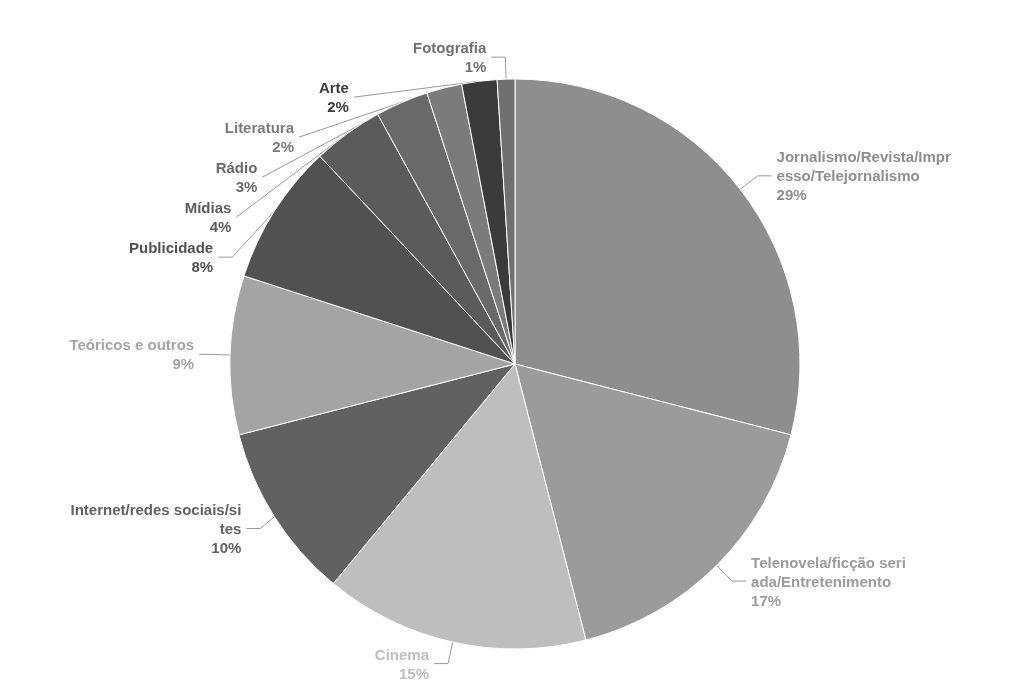  Describe the element at coordinates (220, 227) in the screenshot. I see `data-label: 4%` at that location.